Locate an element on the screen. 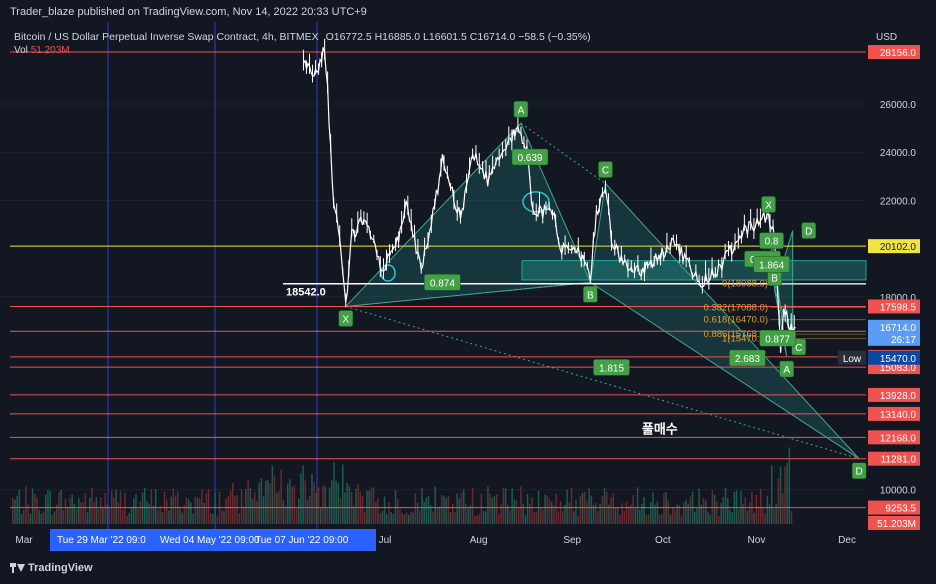  low-tag-label: Low is located at coordinates (852, 359).